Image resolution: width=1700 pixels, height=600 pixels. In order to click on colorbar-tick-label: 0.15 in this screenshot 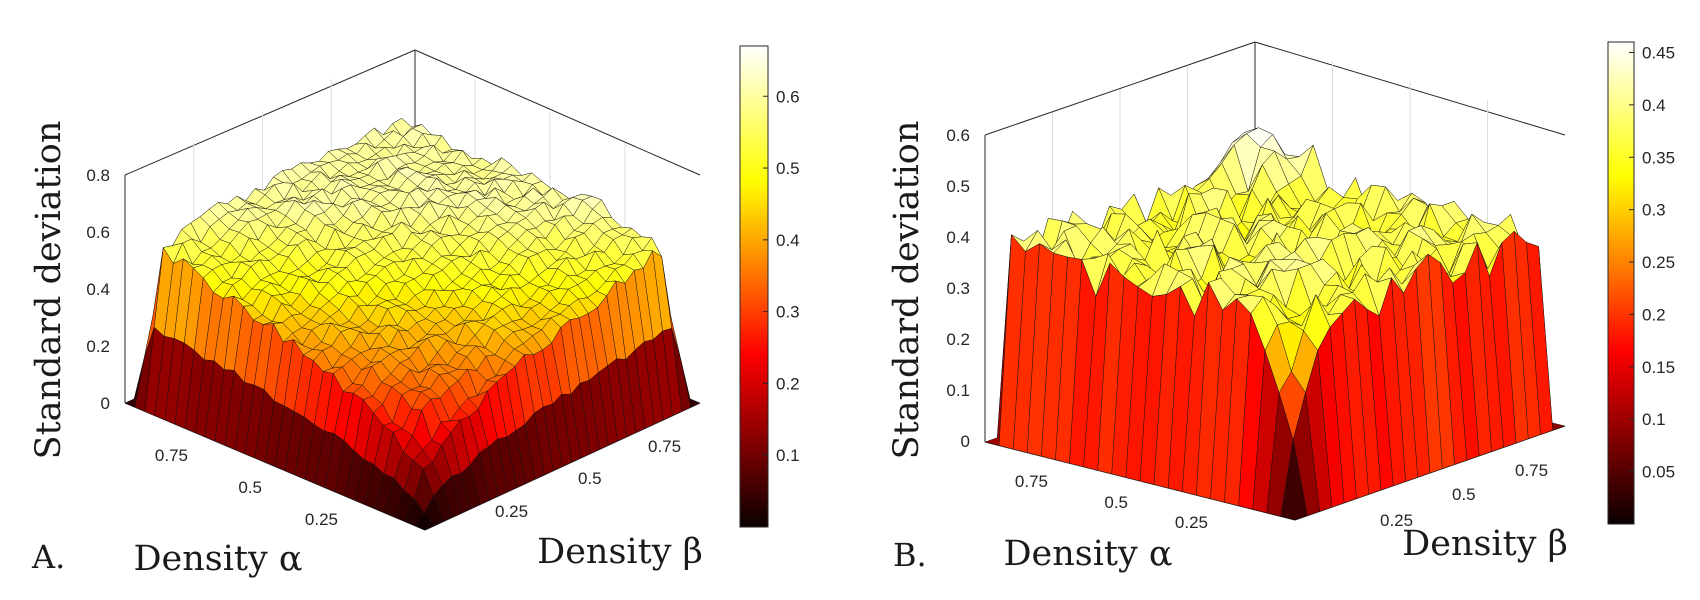, I will do `click(1658, 367)`.